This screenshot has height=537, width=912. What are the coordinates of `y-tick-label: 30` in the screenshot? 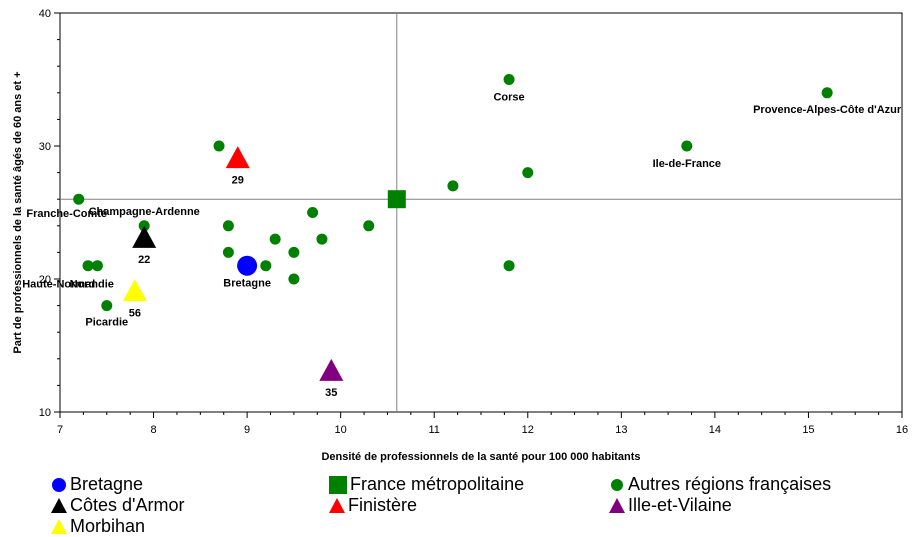 It's located at (45, 147).